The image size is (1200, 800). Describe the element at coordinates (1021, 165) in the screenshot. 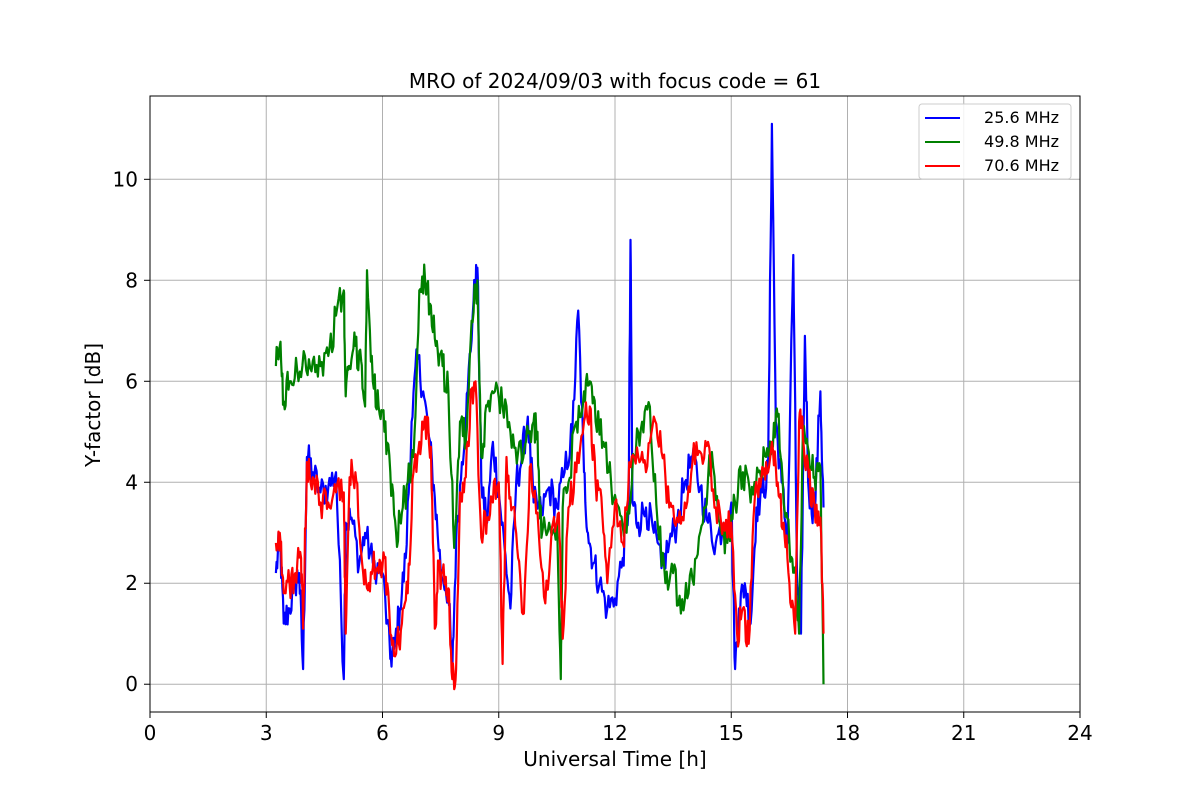

I see `legend-label: 70.6 MHz` at that location.